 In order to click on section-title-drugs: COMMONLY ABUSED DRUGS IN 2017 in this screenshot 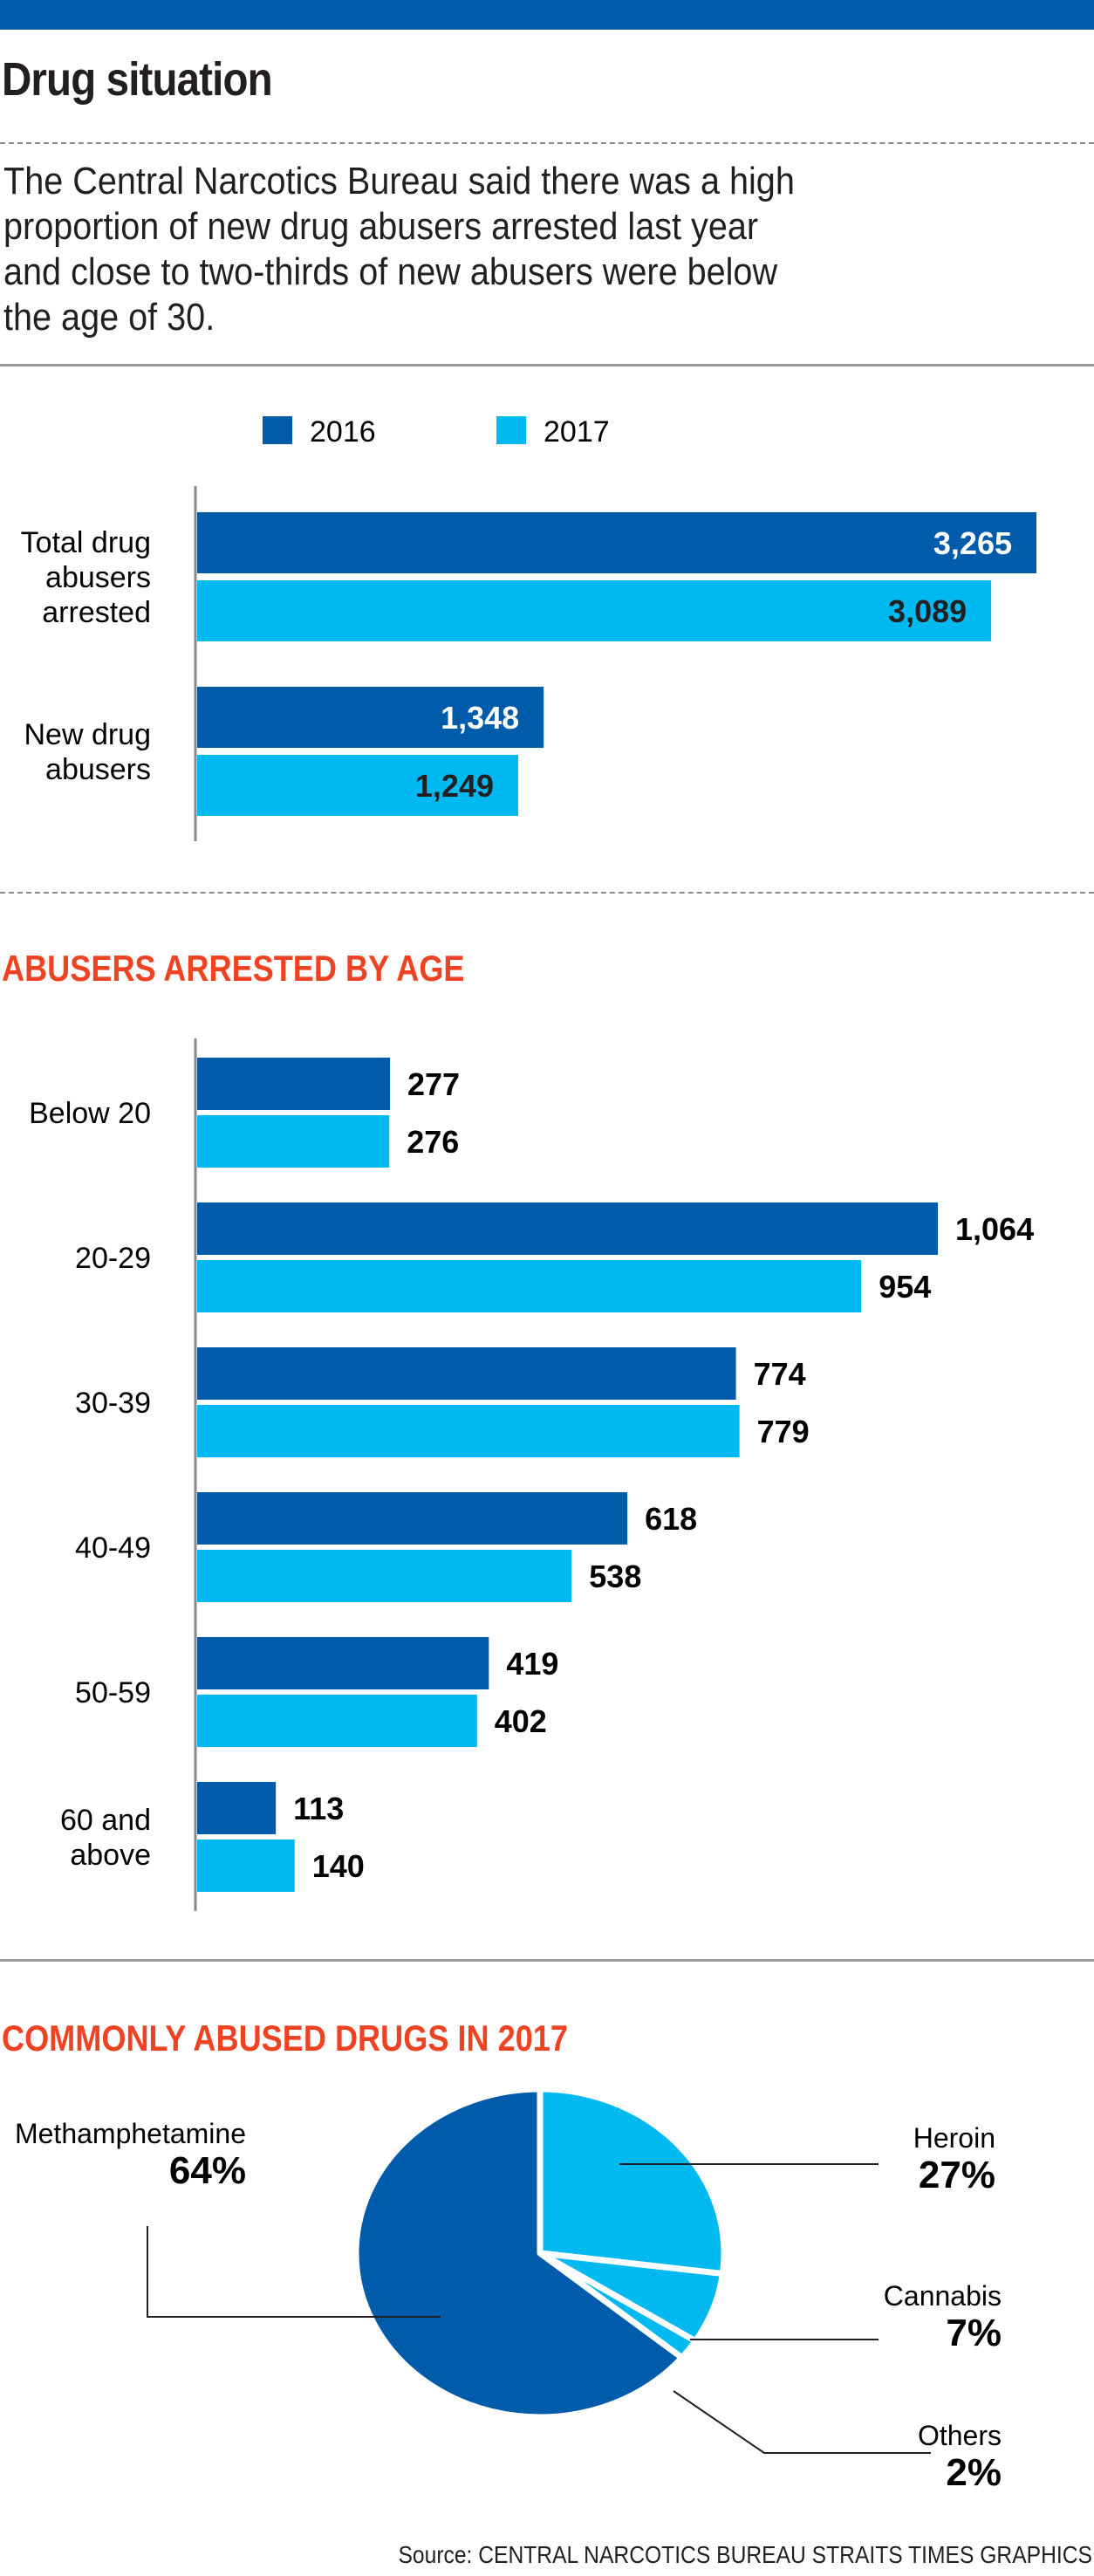, I will do `click(285, 2039)`.